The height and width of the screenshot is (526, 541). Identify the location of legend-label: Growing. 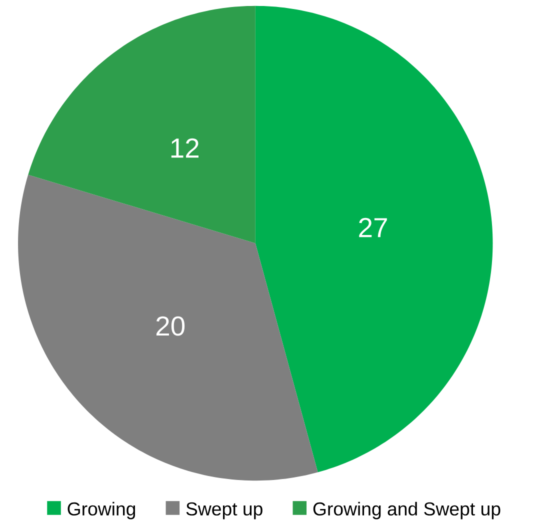
(102, 511).